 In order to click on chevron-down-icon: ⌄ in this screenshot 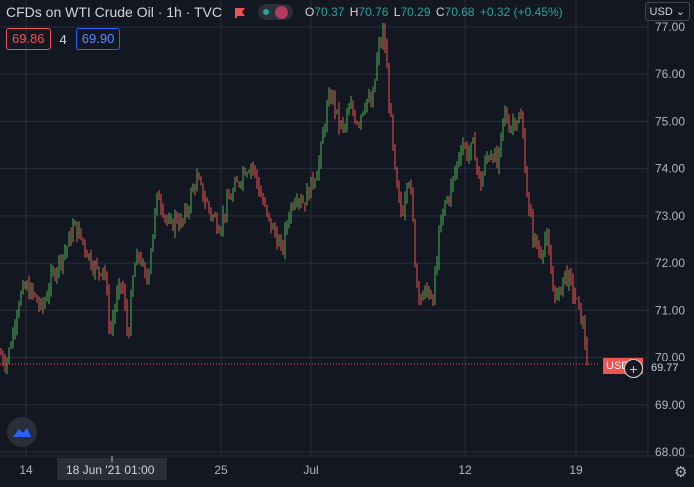, I will do `click(680, 12)`.